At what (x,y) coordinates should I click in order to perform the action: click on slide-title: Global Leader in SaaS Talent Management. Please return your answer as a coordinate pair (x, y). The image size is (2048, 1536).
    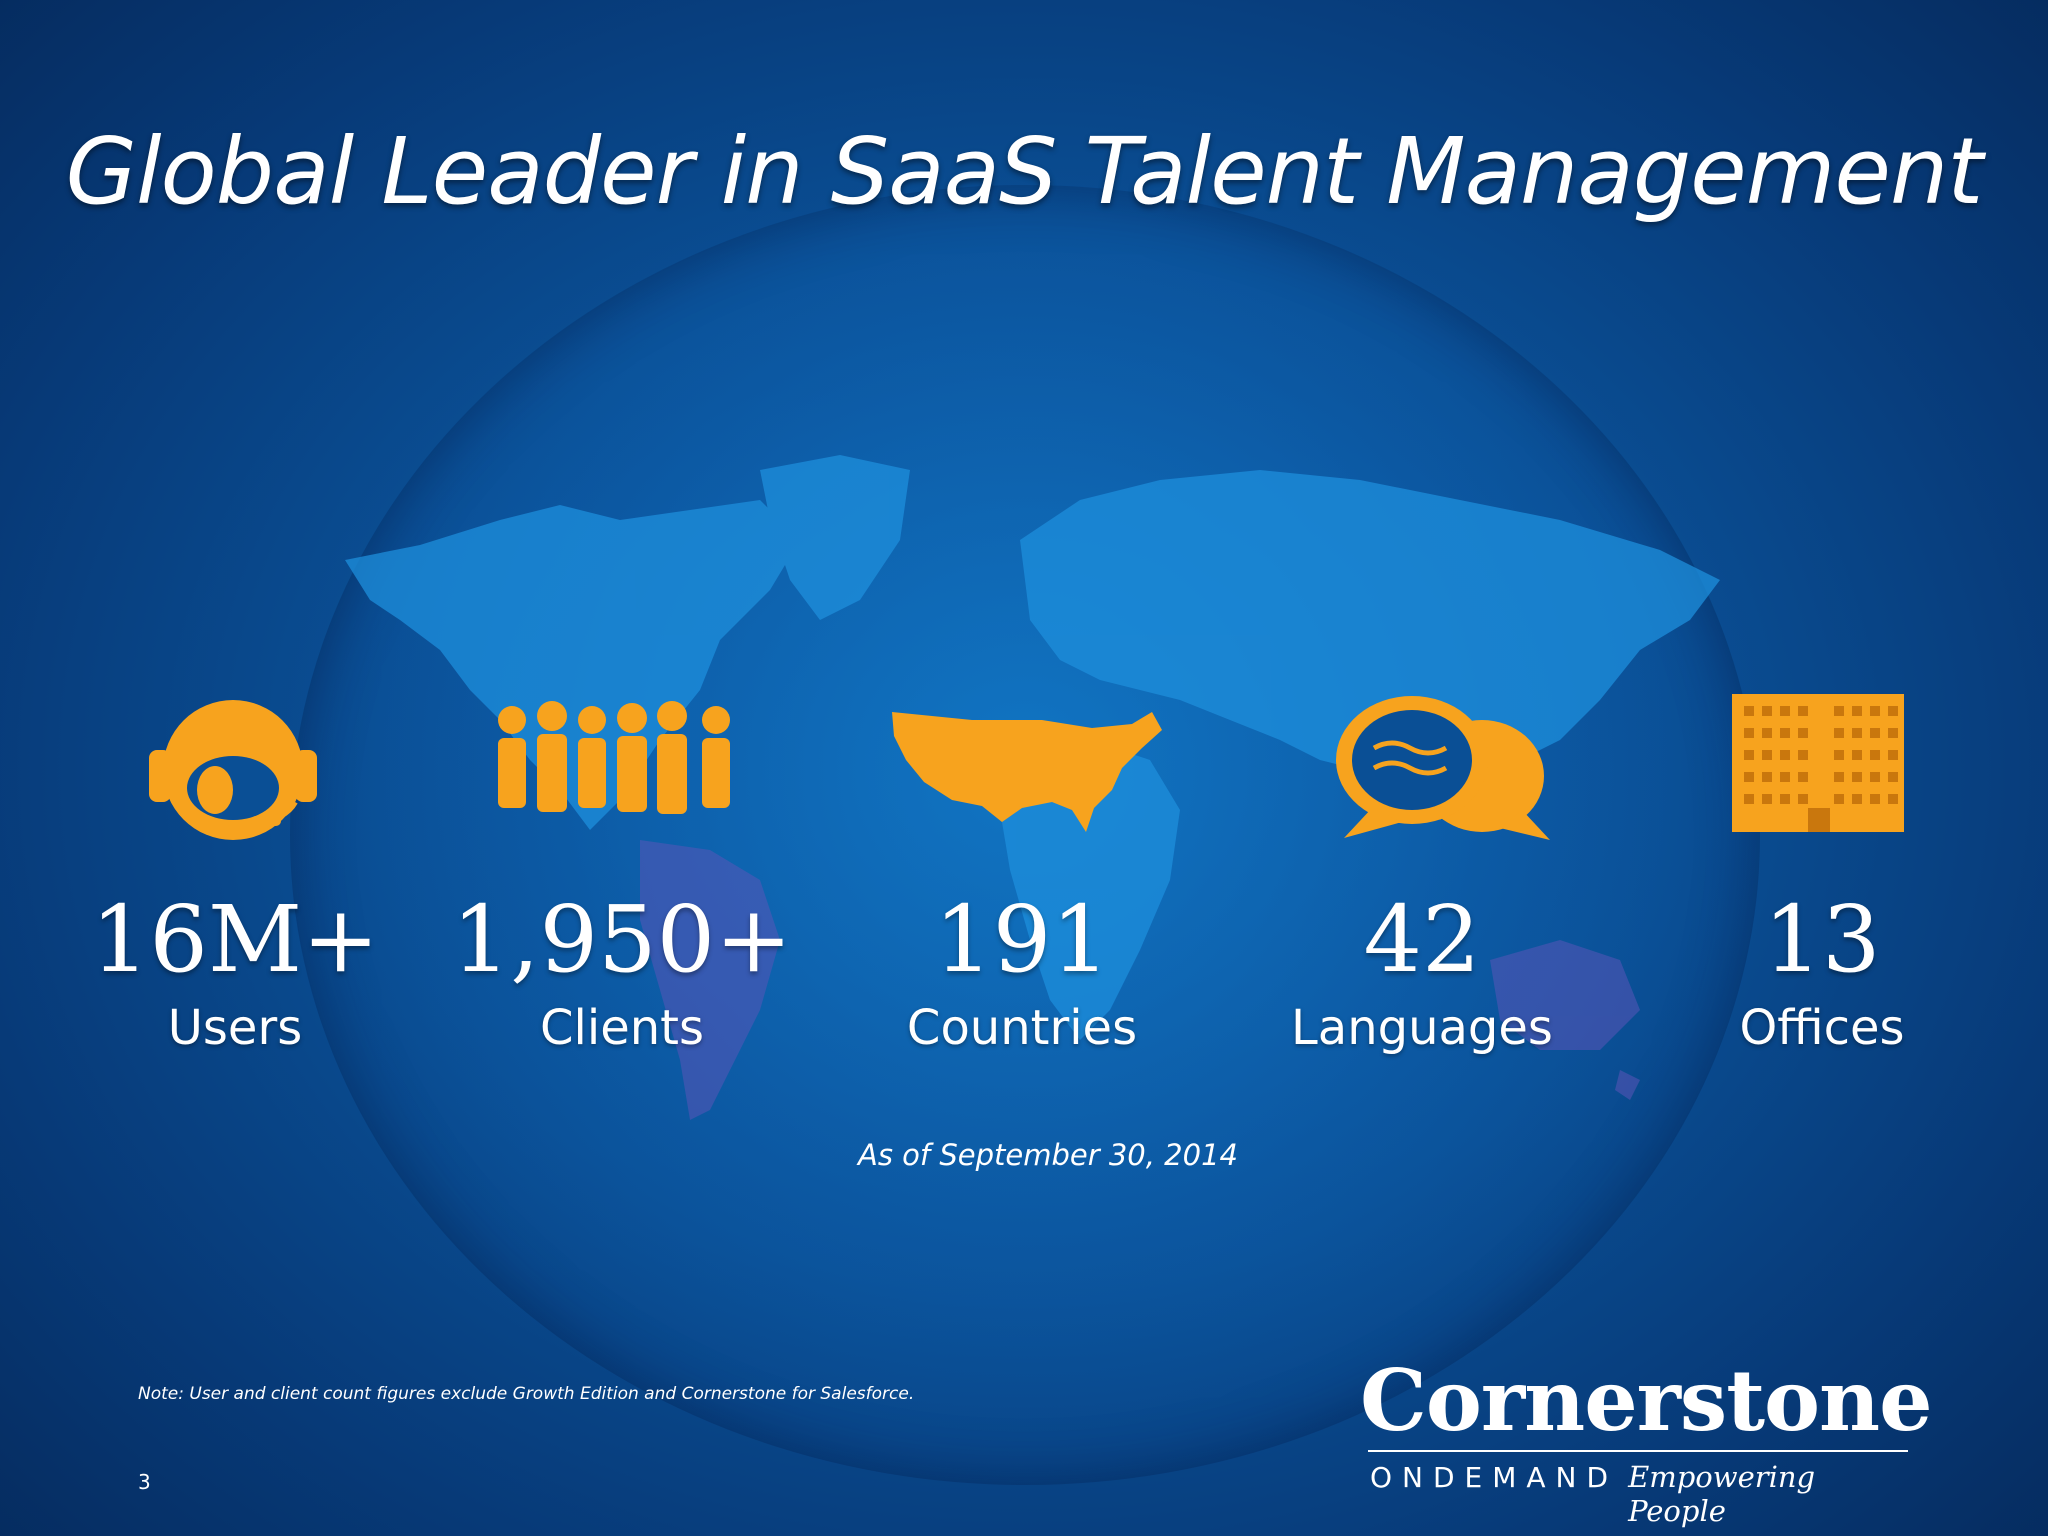
    Looking at the image, I should click on (1024, 171).